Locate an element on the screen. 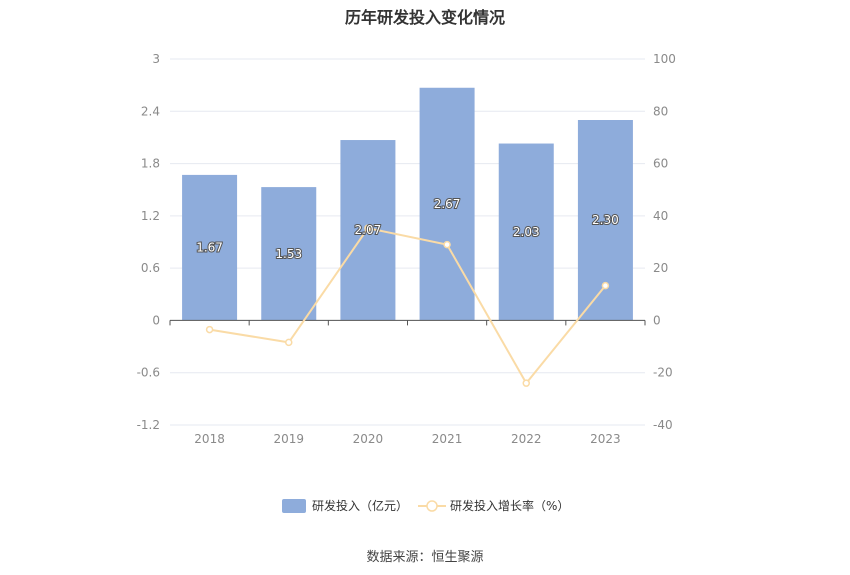 Image resolution: width=850 pixels, height=575 pixels. x-axis: 2018 2019 2020 2021 2022 2023 is located at coordinates (407, 382).